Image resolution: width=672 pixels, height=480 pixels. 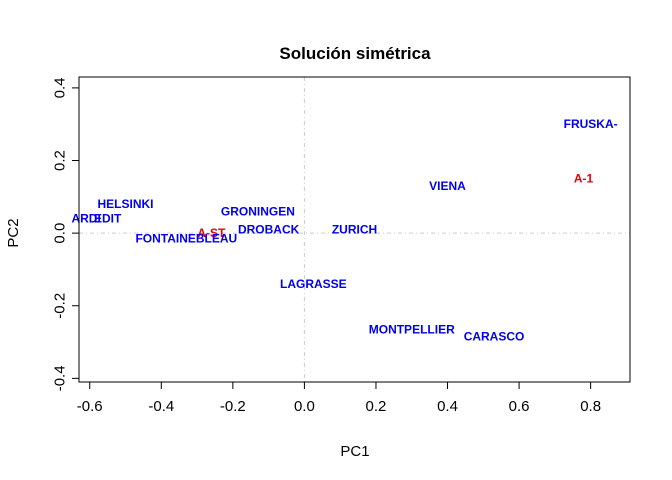 What do you see at coordinates (60, 378) in the screenshot?
I see `y-tick-label: -0.4` at bounding box center [60, 378].